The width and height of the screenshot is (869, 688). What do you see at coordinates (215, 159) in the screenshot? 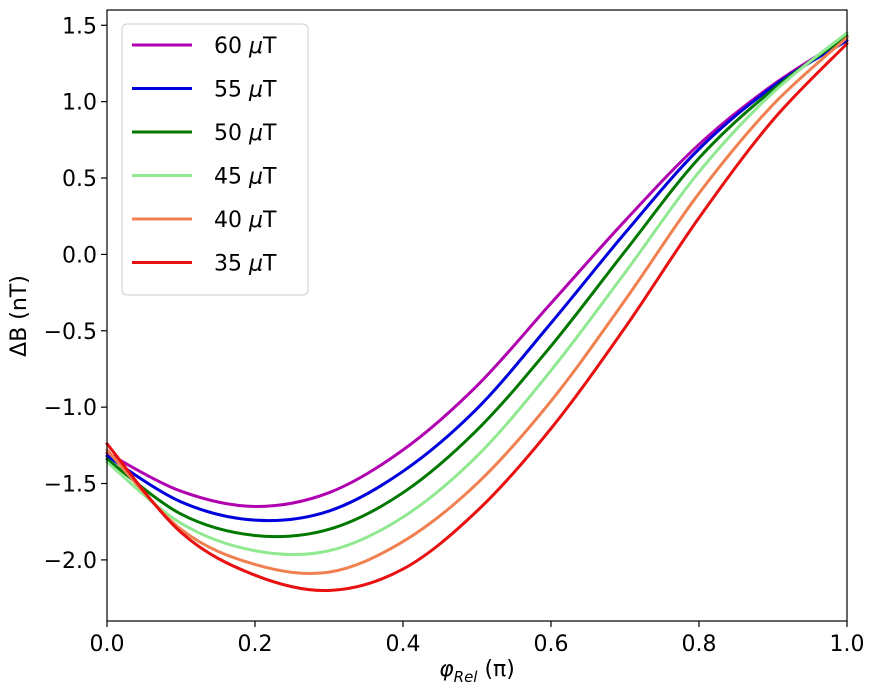
I see `legend-box` at bounding box center [215, 159].